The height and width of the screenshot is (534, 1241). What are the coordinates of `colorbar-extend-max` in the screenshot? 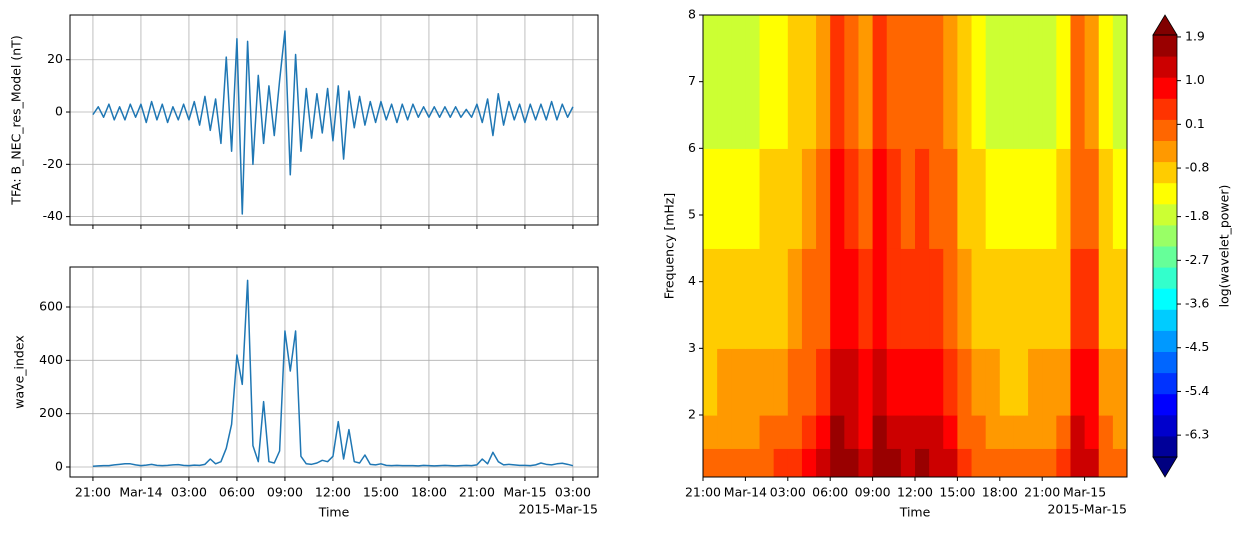 It's located at (1165, 25).